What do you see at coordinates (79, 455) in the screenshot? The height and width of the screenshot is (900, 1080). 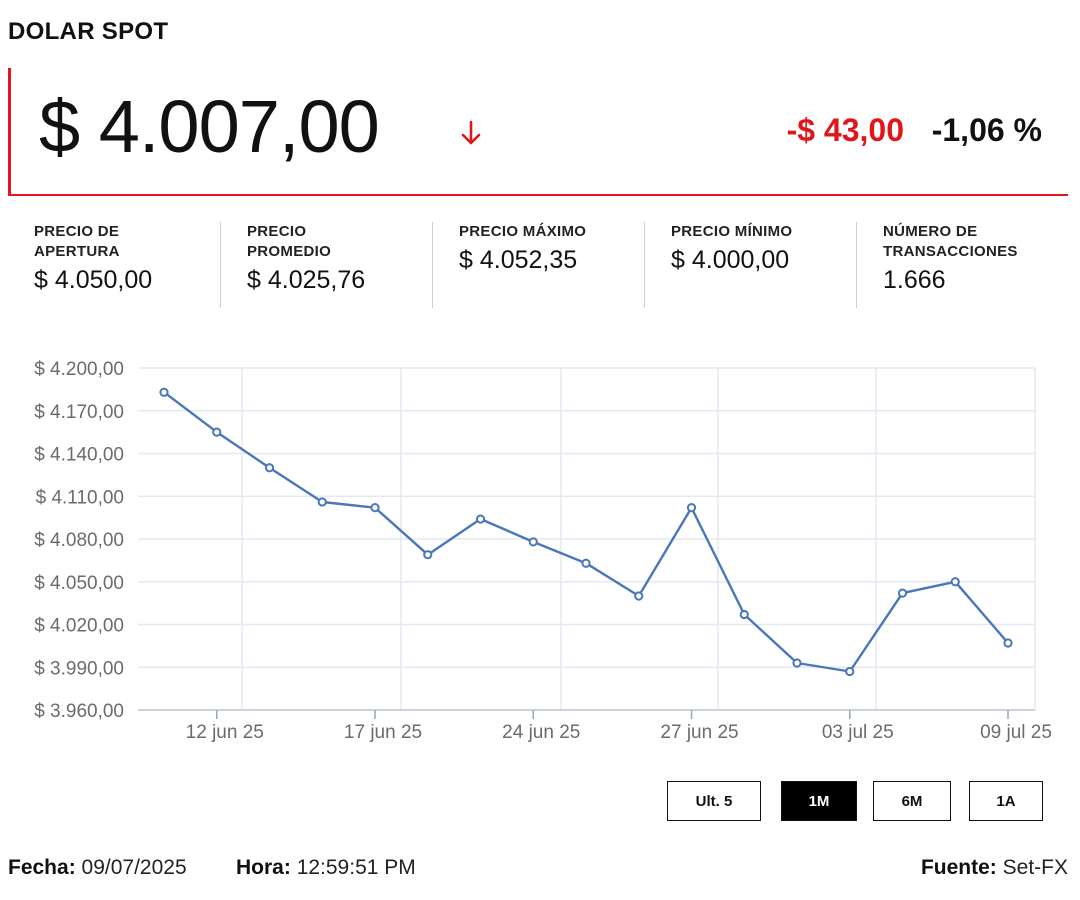 I see `y-tick-label: $ 4.140,00` at bounding box center [79, 455].